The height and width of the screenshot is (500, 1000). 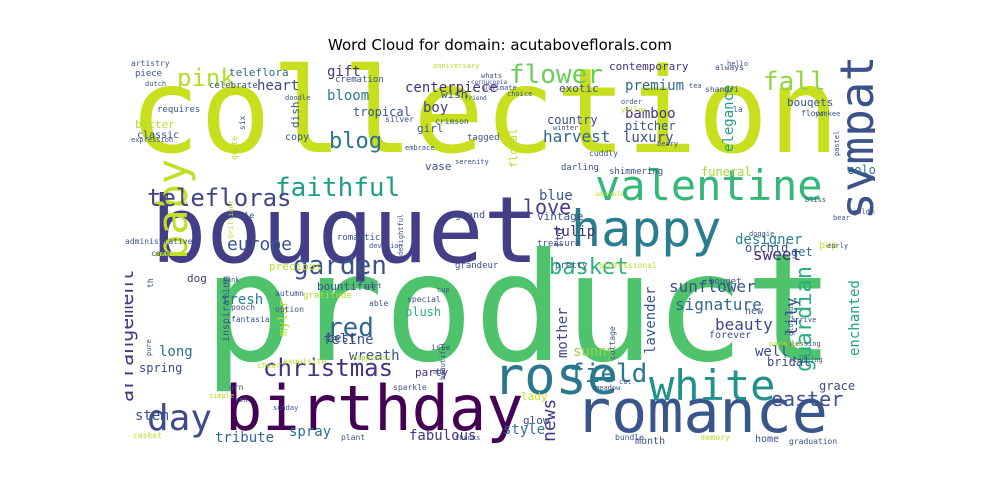 What do you see at coordinates (738, 109) in the screenshot?
I see `word-la: la` at bounding box center [738, 109].